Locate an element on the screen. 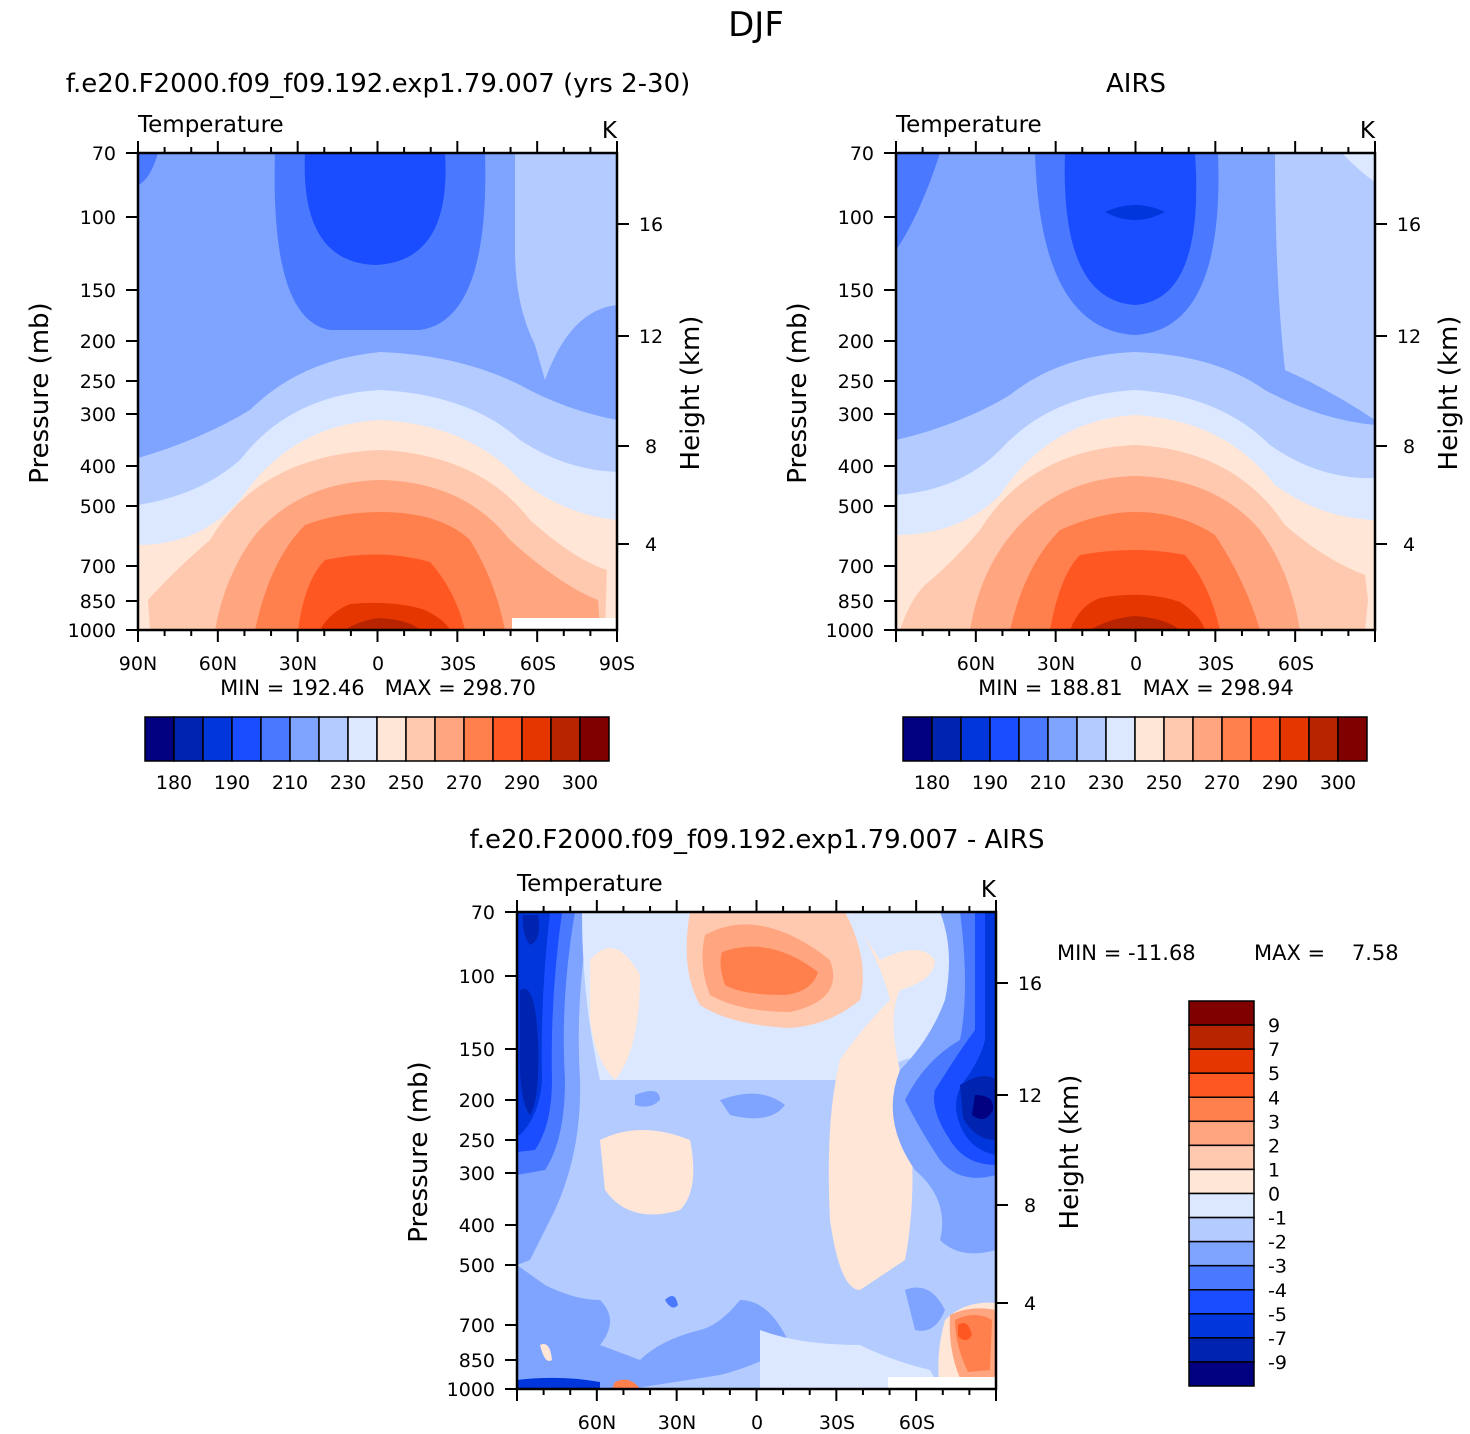  colorbar-label: 2 is located at coordinates (1274, 1146).